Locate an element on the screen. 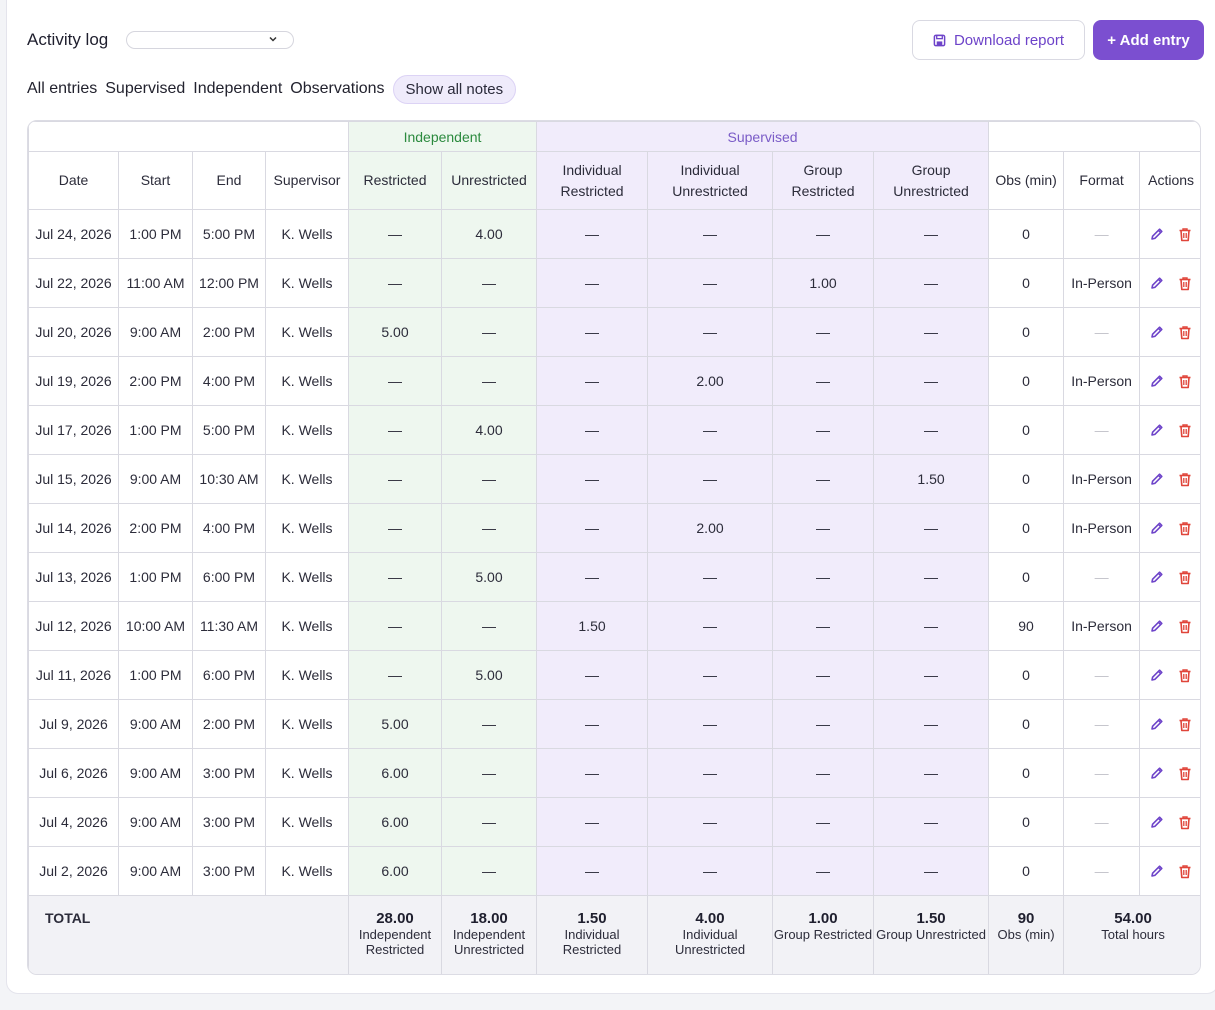  filter-all-entries: All entries is located at coordinates (62, 88).